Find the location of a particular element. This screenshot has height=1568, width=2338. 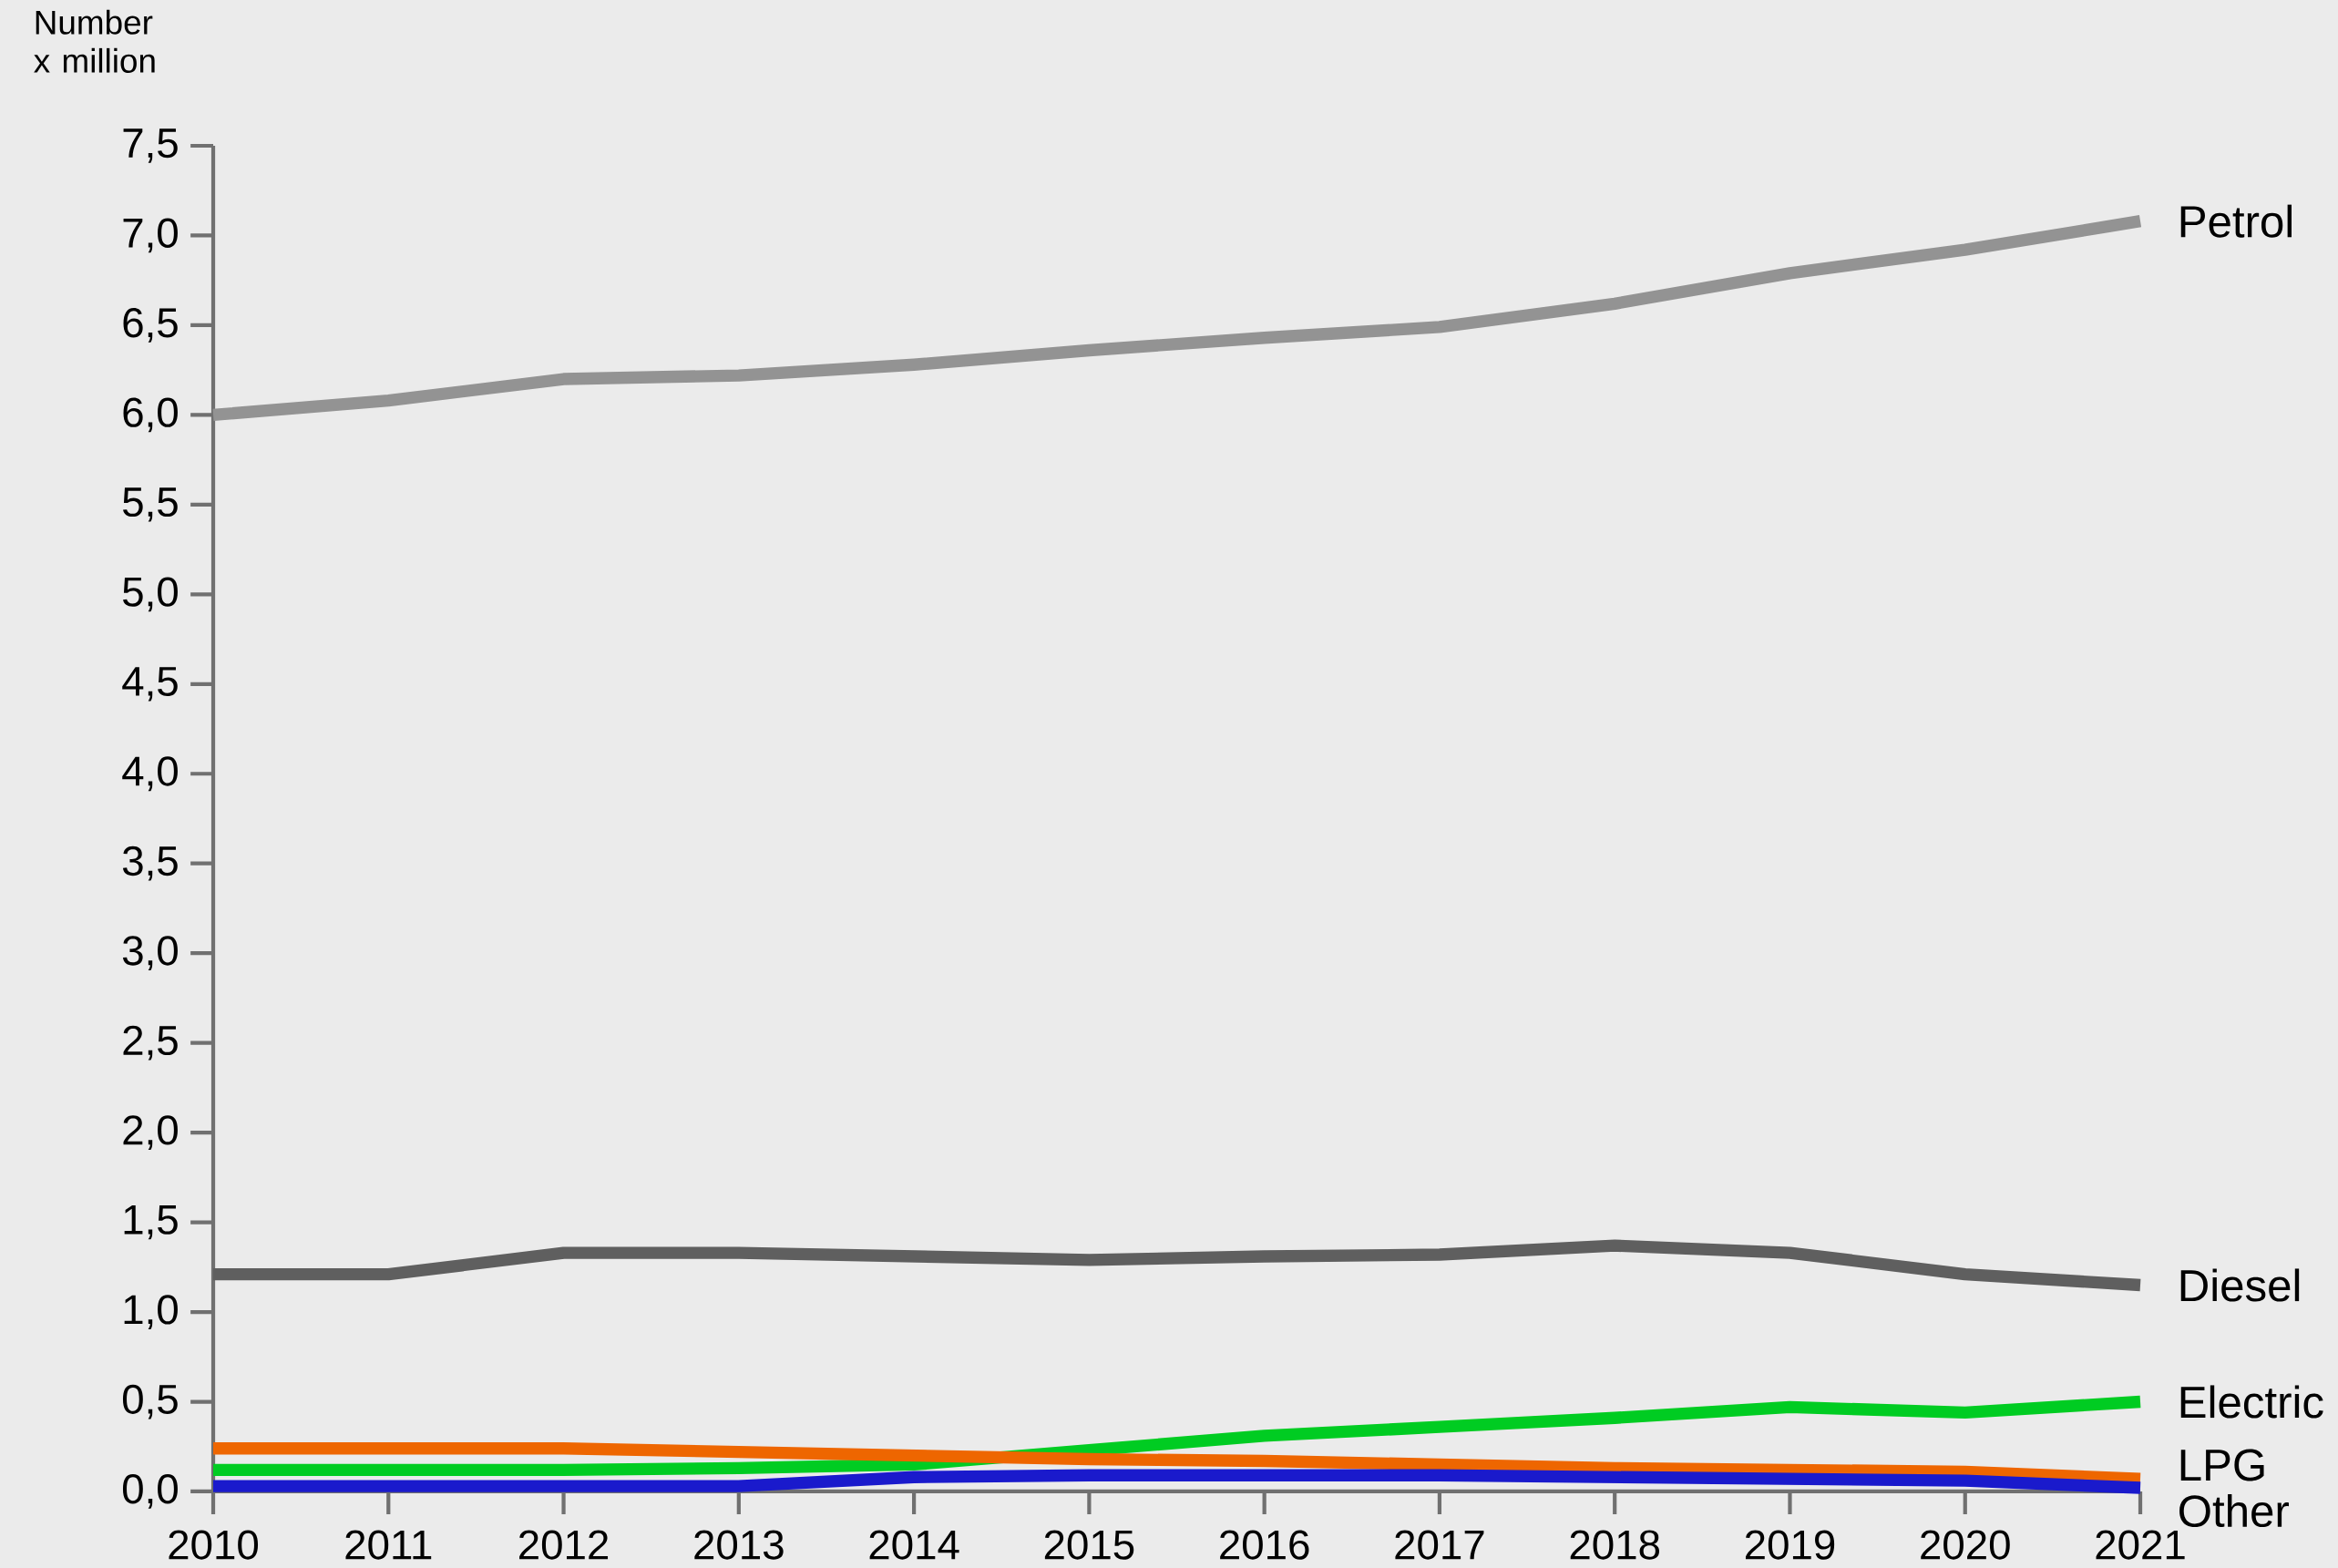

y-tick-label: 5,5 is located at coordinates (150, 504).